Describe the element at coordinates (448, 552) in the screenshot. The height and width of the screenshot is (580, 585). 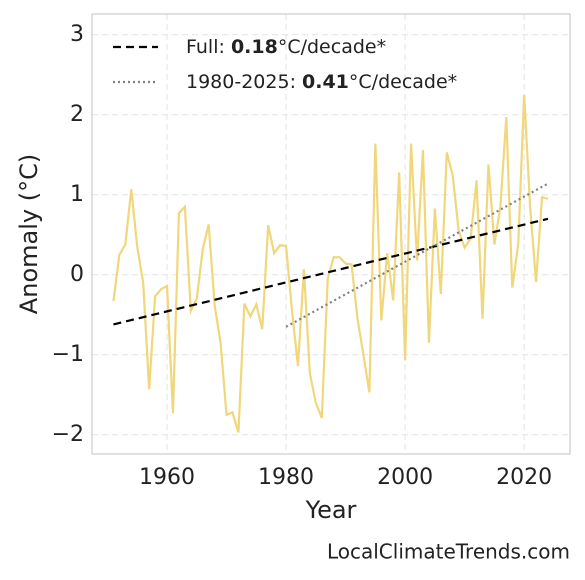
I see `source: LocalClimateTrends.com` at that location.